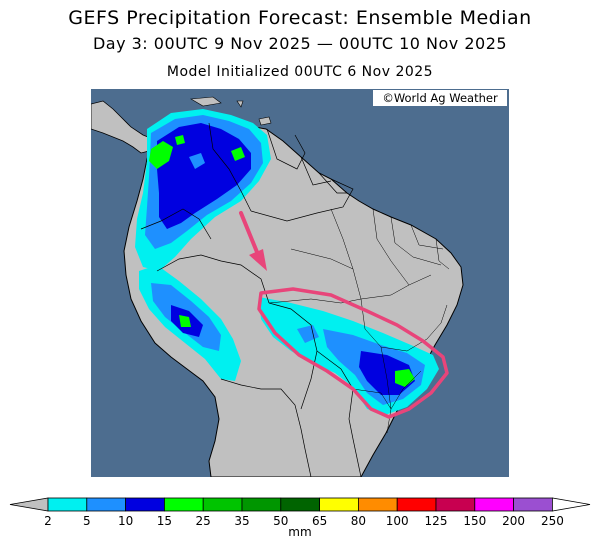 This screenshot has height=548, width=600. I want to click on precipitation-peru, so click(190, 323).